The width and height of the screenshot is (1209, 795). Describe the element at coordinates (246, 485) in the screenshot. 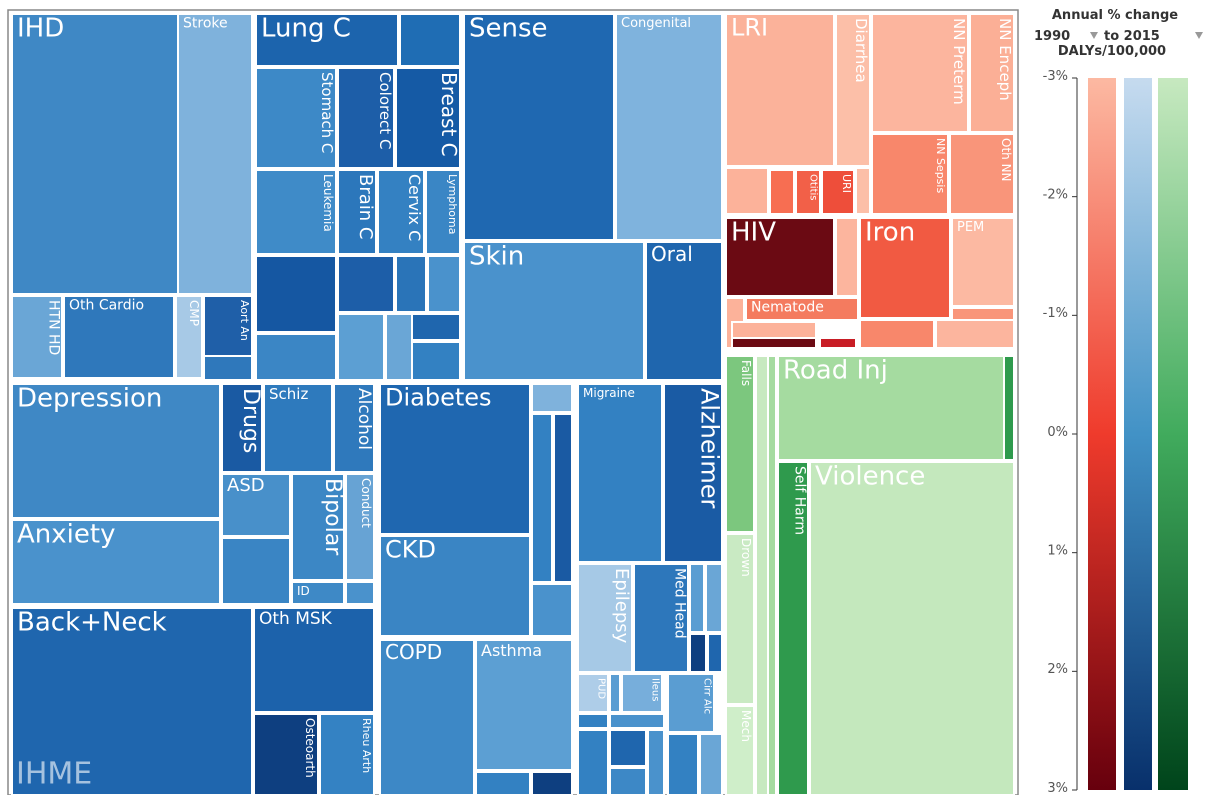

I see `cell-label: ASD` at that location.